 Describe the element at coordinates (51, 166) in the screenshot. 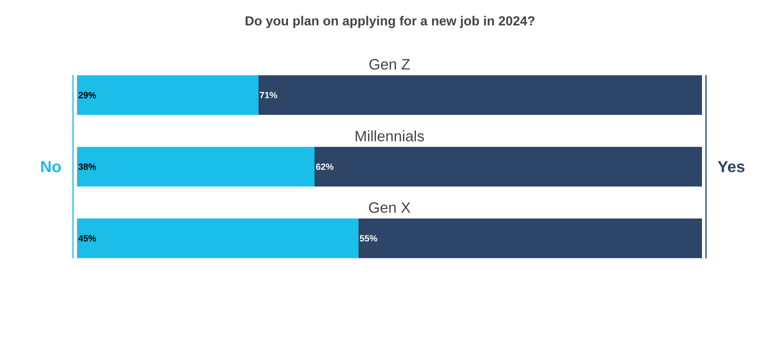

I see `series-label: No` at that location.